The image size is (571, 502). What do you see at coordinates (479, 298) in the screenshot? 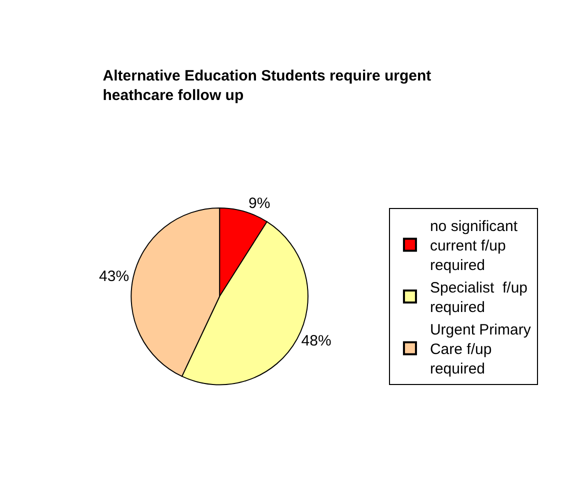
I see `legend-label: Specialist f/up required` at bounding box center [479, 298].